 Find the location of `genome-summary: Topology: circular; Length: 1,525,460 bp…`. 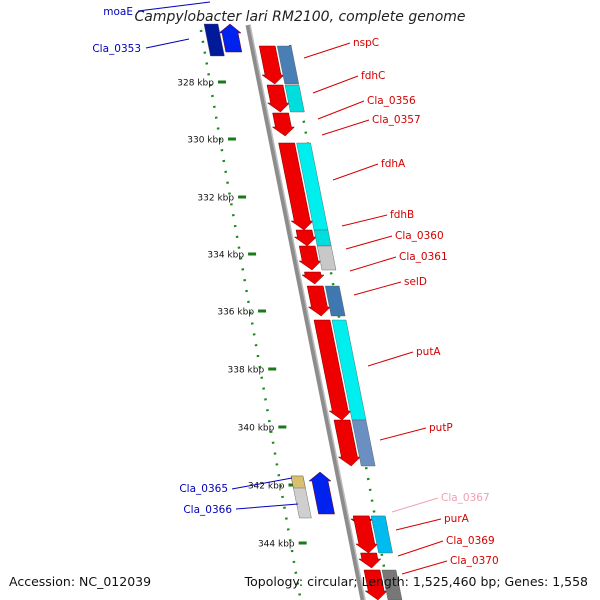

genome-summary: Topology: circular; Length: 1,525,460 bp… is located at coordinates (416, 581).